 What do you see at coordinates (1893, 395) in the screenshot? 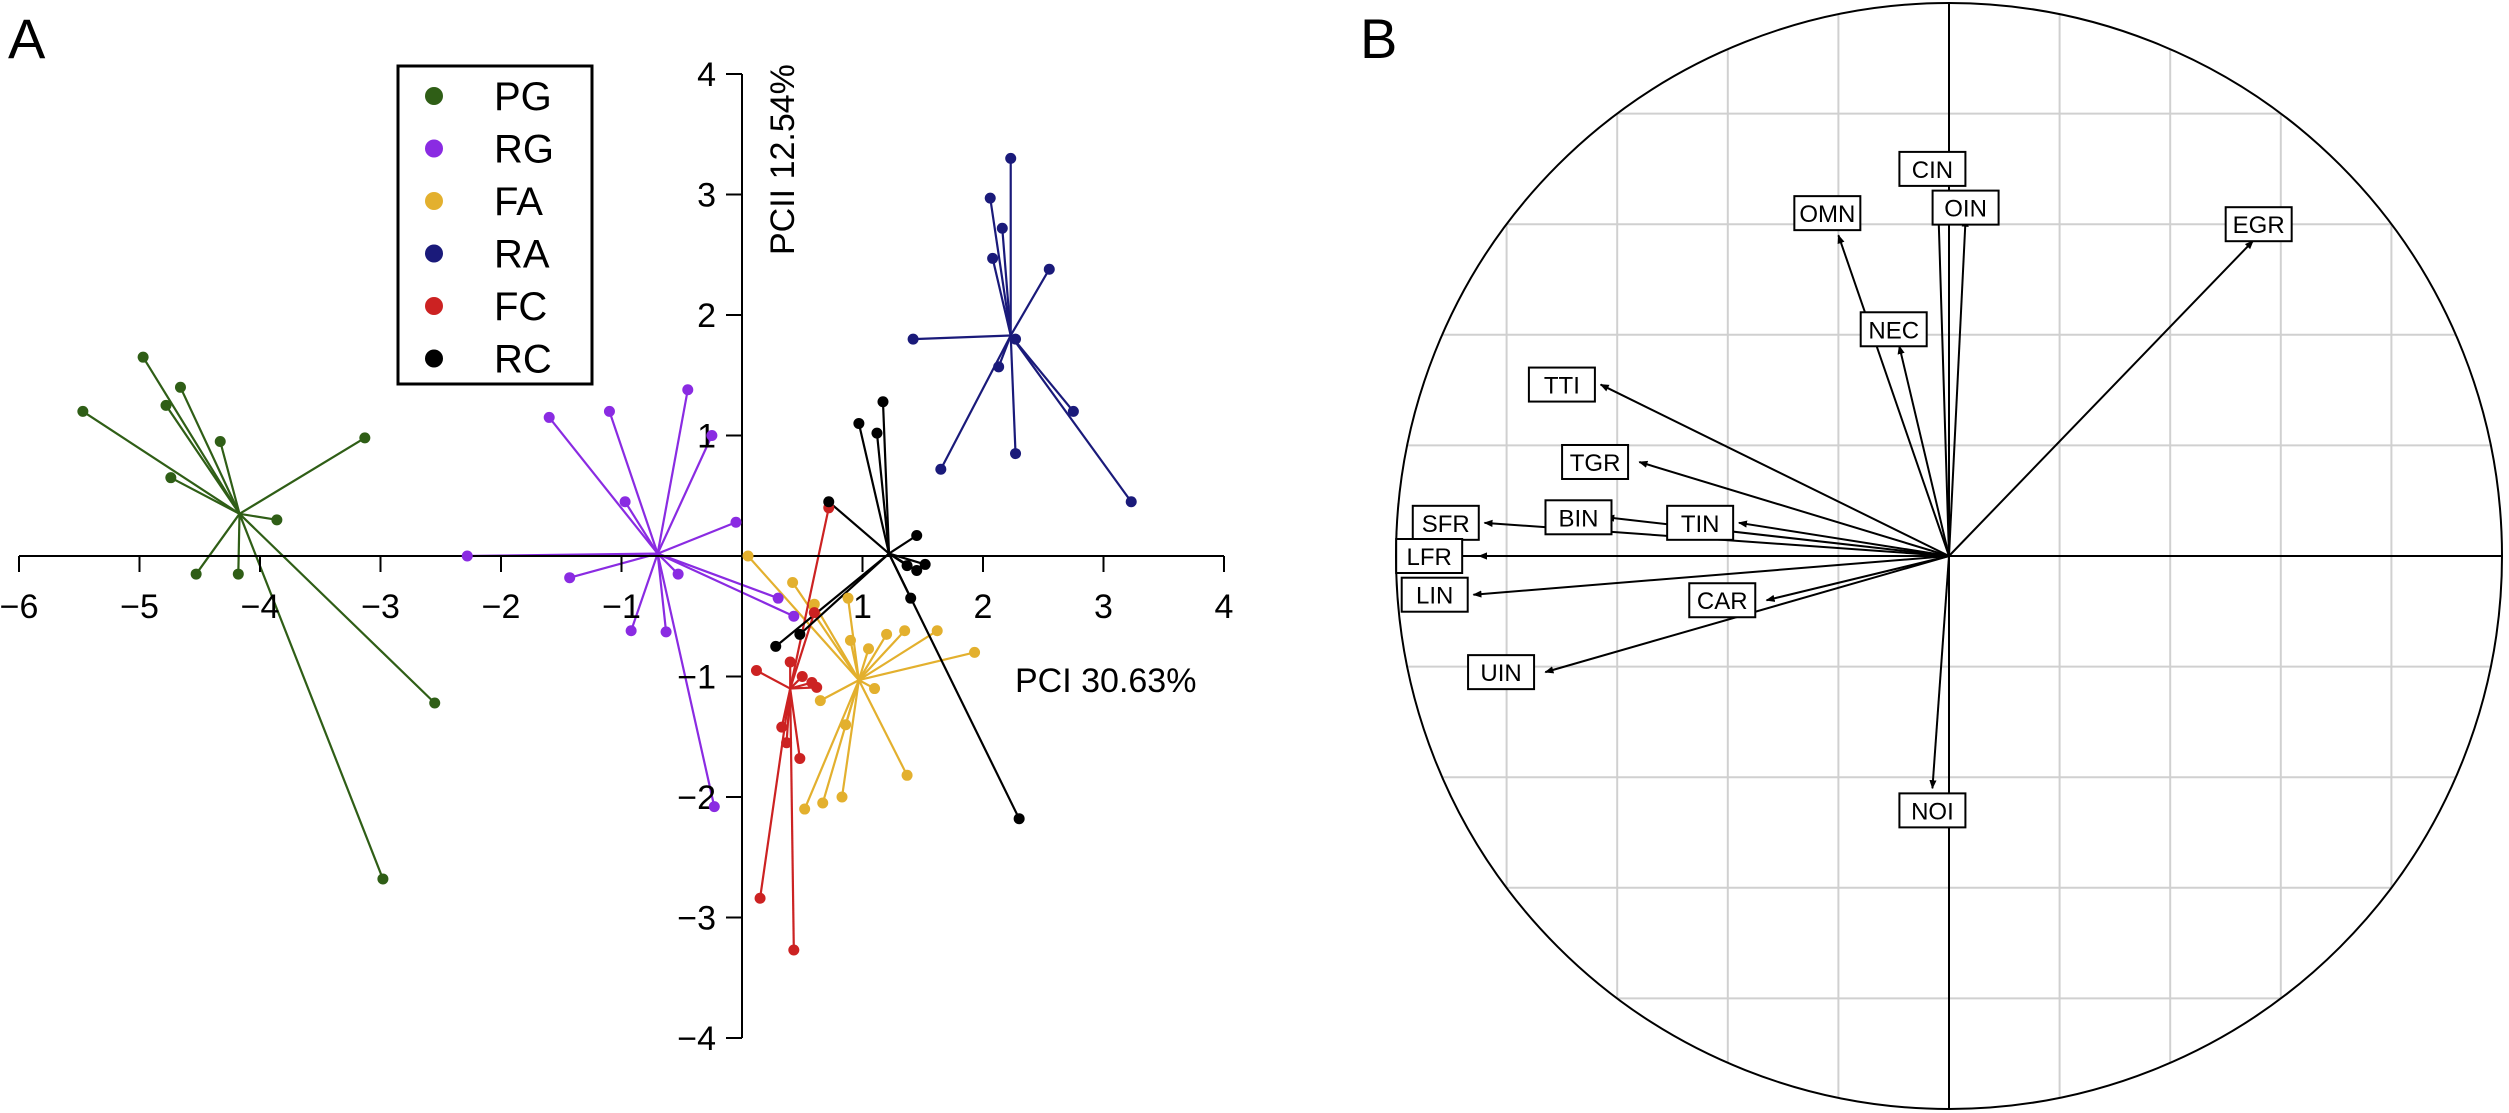
I see `arrow-omn` at bounding box center [1893, 395].